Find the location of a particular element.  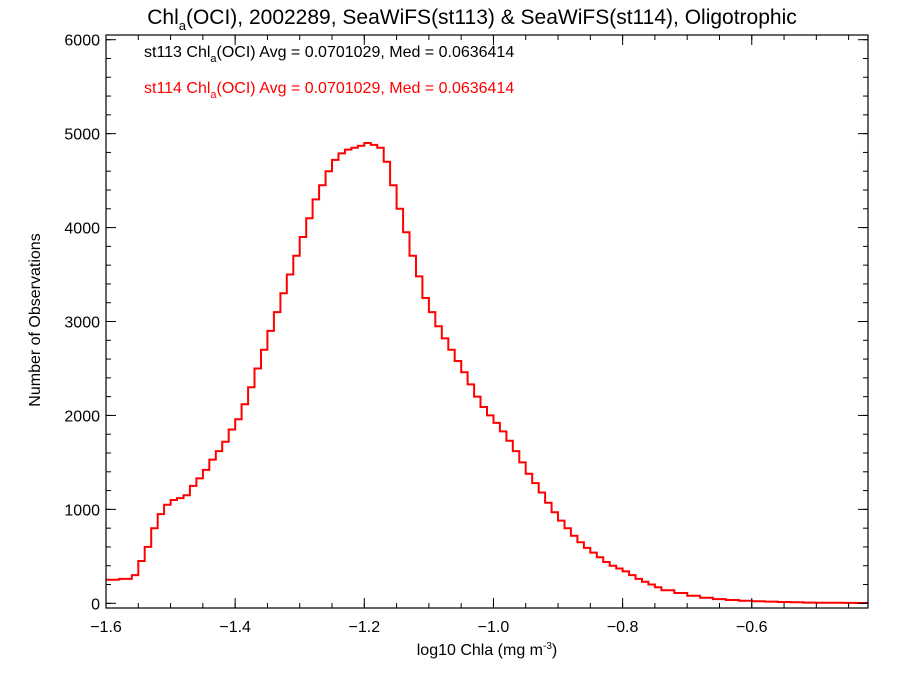

x-axis-label: log10 Chla (mg m-3) is located at coordinates (487, 650).